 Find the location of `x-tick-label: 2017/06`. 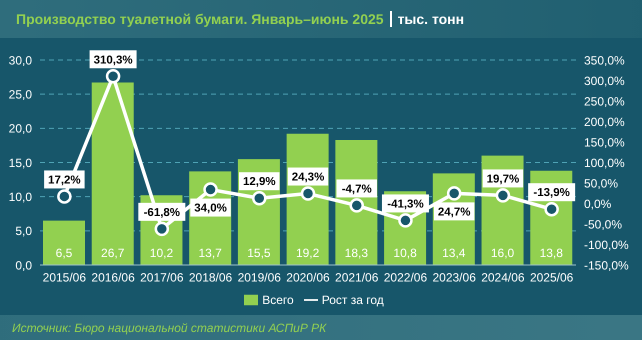

x-tick-label: 2017/06 is located at coordinates (162, 277).